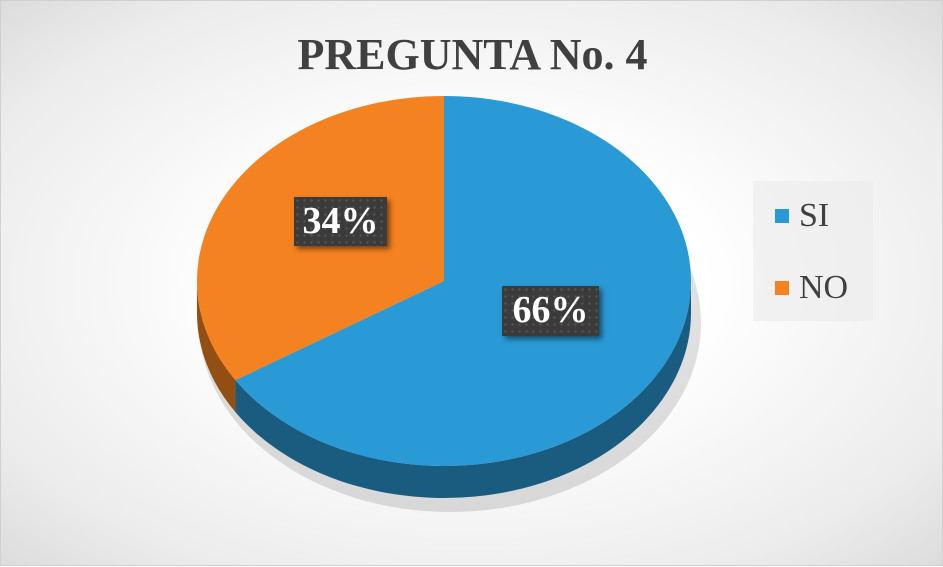 Image resolution: width=943 pixels, height=567 pixels. I want to click on chart-title: PREGUNTA No. 4, so click(472, 54).